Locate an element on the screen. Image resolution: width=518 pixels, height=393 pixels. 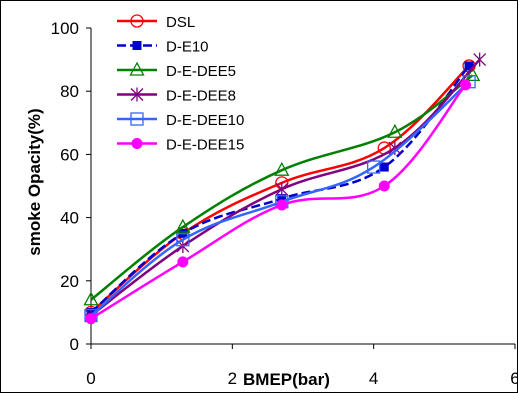
legend-item: D-E-DEE15 is located at coordinates (180, 145).